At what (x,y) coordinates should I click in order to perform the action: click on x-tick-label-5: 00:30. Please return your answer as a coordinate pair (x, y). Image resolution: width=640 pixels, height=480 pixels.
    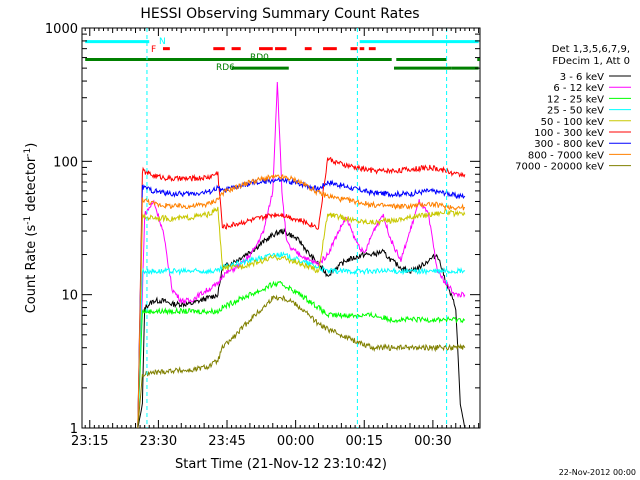
    Looking at the image, I should click on (432, 441).